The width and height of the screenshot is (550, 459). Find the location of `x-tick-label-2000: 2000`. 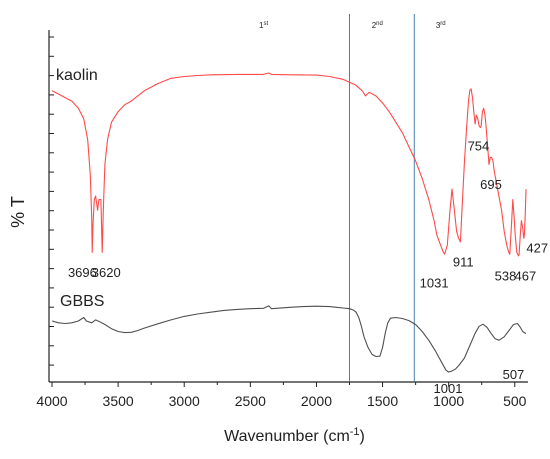

x-tick-label-2000: 2000 is located at coordinates (316, 401).